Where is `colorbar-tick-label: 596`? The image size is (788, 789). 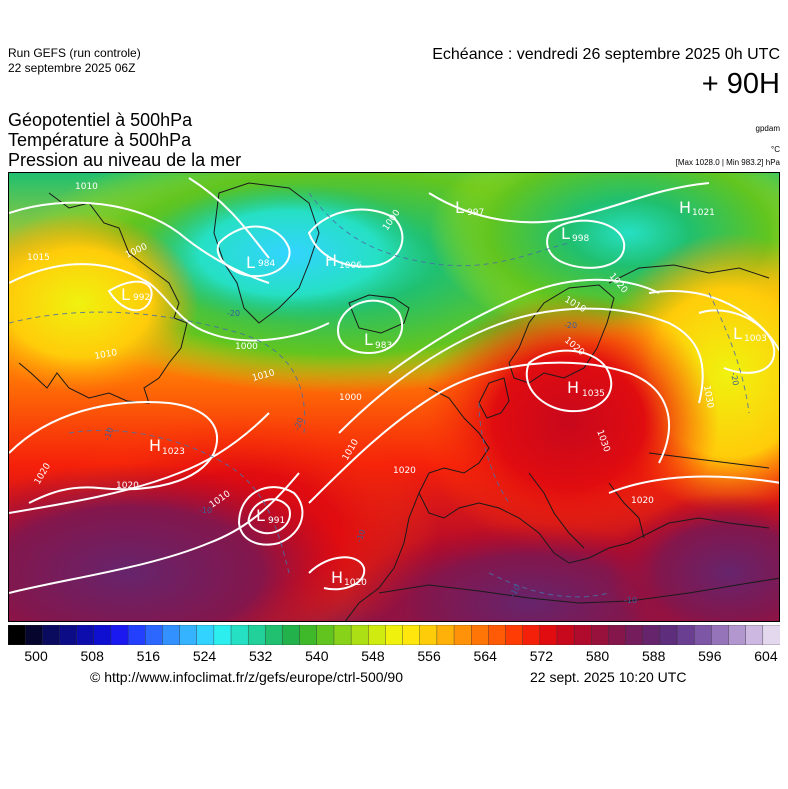
colorbar-tick-label: 596 is located at coordinates (710, 656).